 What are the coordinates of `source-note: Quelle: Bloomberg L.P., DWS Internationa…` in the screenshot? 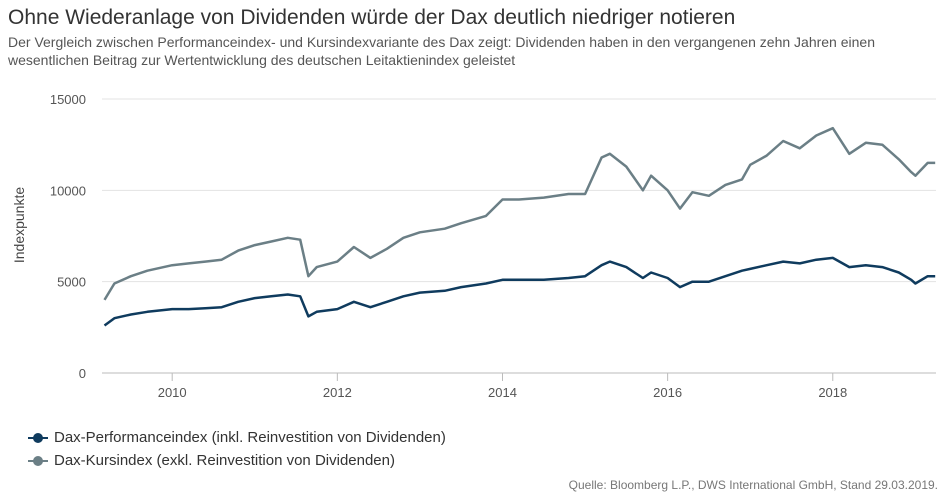 It's located at (753, 485).